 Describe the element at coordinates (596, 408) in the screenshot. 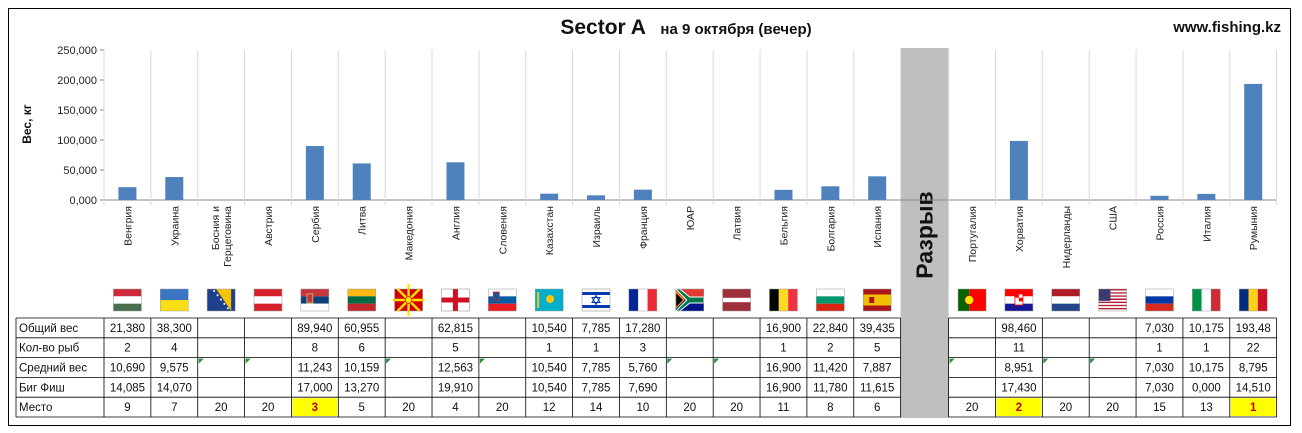

I see `table-cell: 14` at that location.